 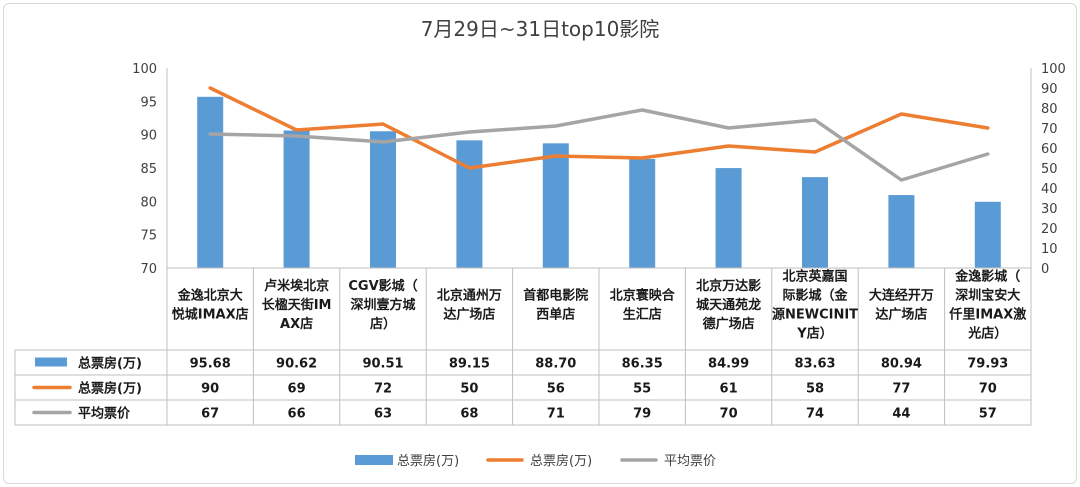 What do you see at coordinates (210, 414) in the screenshot?
I see `table-cell: 67` at bounding box center [210, 414].